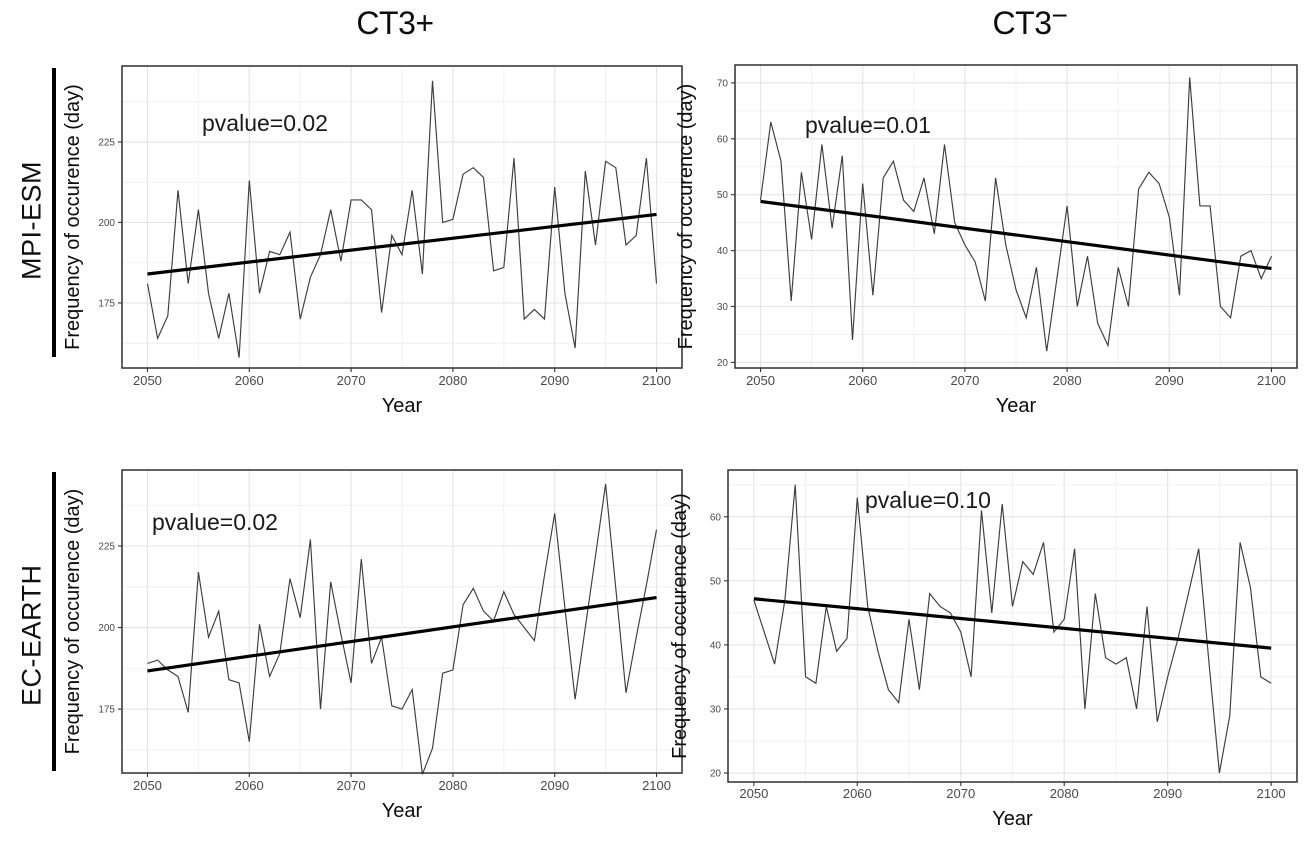 The height and width of the screenshot is (848, 1313). Describe the element at coordinates (928, 500) in the screenshot. I see `pvalue-annotation: pvalue=0.10` at that location.